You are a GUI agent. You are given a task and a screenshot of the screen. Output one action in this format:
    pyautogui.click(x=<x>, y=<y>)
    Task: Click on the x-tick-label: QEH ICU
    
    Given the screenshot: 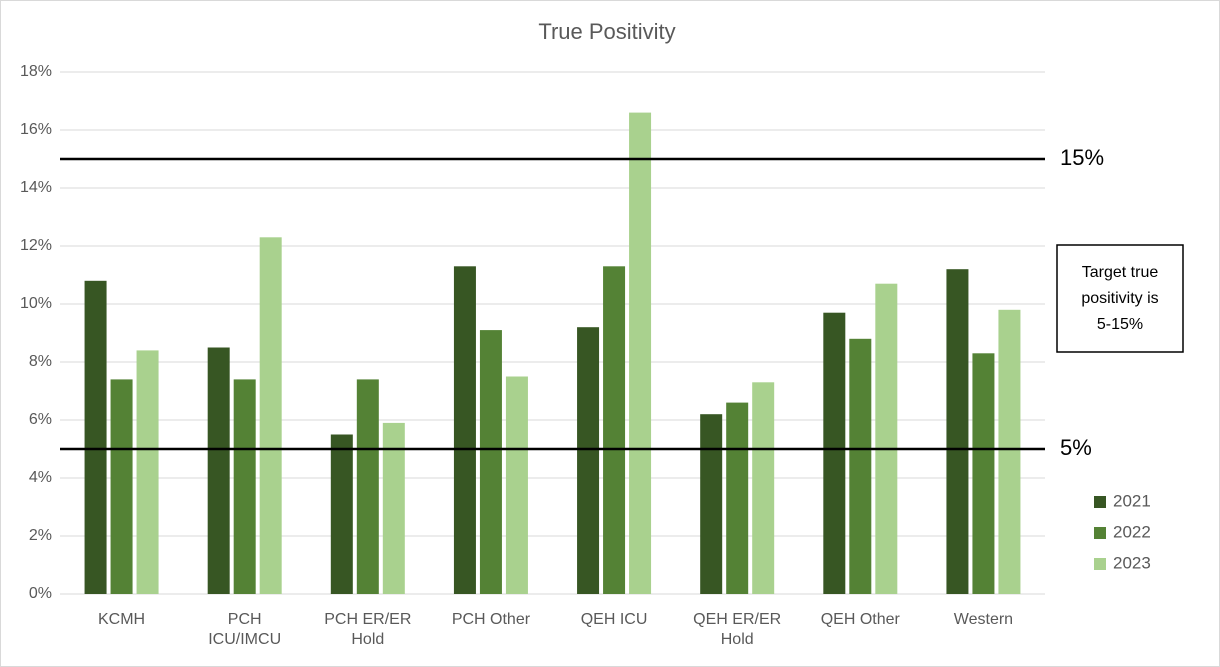 What is the action you would take?
    pyautogui.click(x=614, y=619)
    